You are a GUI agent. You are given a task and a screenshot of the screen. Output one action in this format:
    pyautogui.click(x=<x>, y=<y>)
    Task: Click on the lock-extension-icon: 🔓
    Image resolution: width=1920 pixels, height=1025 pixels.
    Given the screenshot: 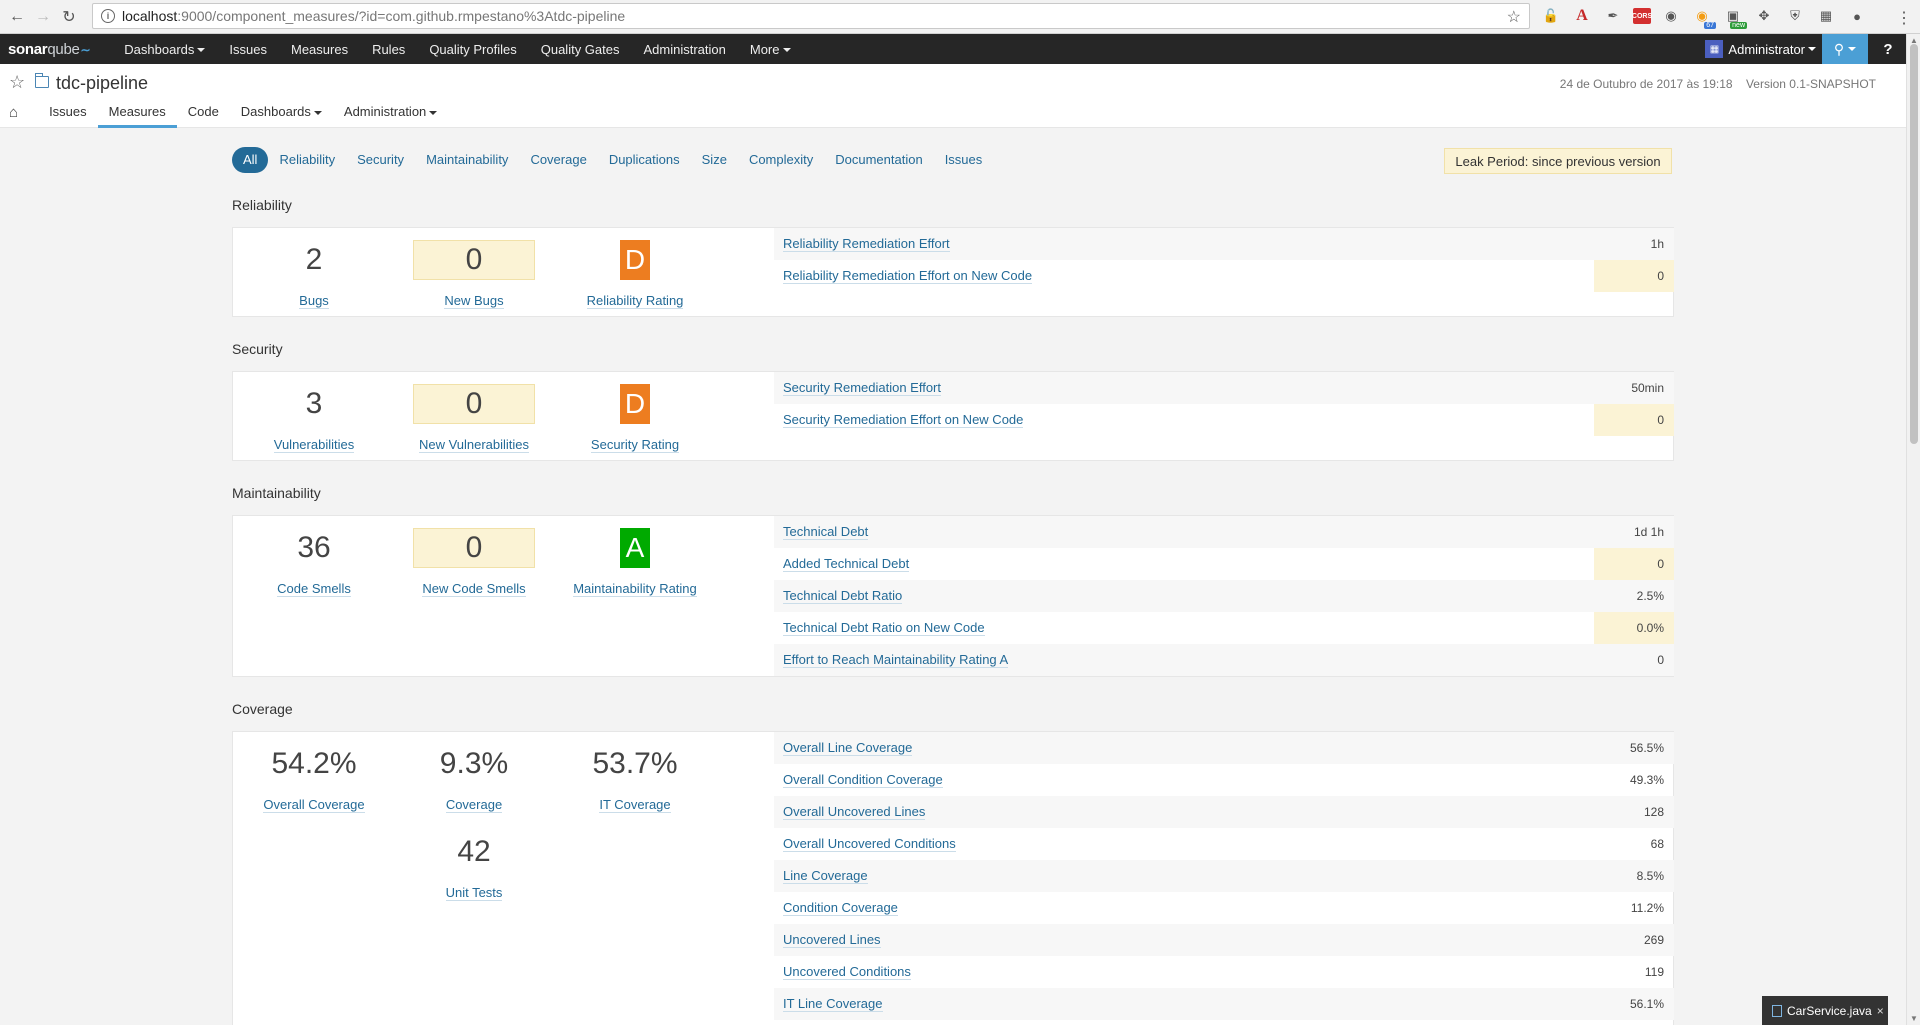 What is the action you would take?
    pyautogui.click(x=1551, y=15)
    